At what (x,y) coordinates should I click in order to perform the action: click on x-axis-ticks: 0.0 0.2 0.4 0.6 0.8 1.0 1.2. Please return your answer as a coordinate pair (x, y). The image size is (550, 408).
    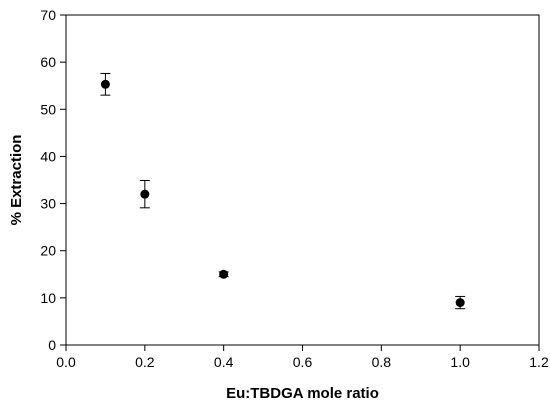
    Looking at the image, I should click on (302, 357).